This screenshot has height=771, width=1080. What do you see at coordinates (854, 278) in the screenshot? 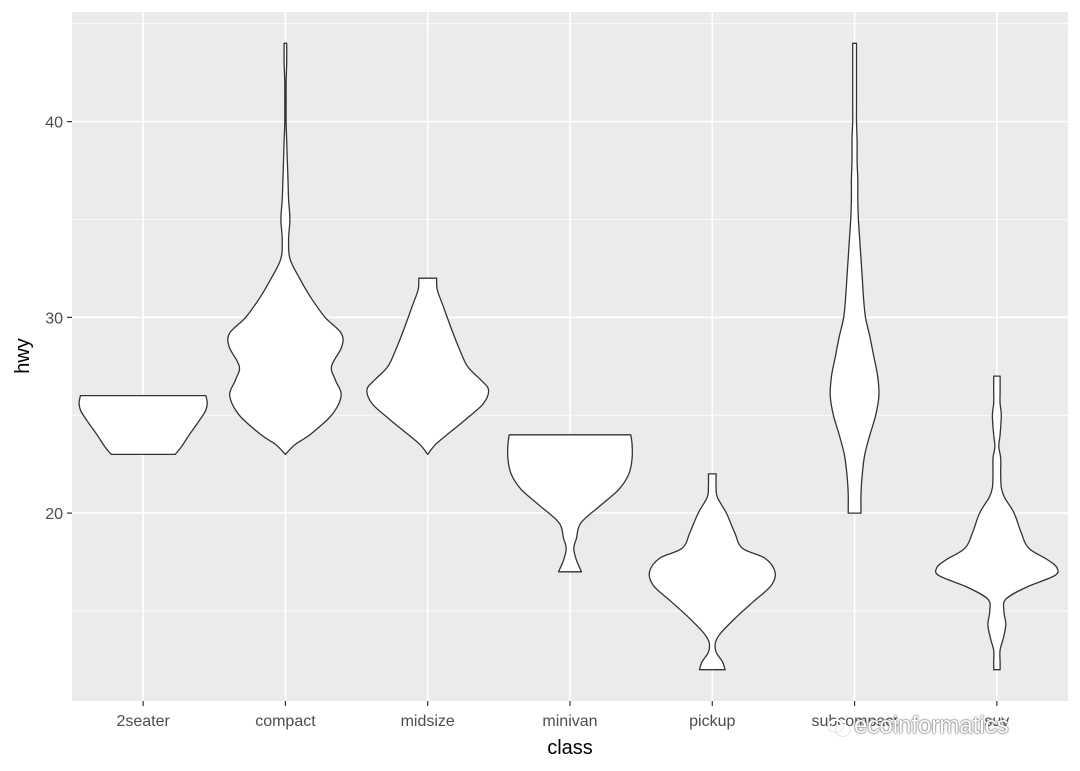
I see `violin-subcompact` at bounding box center [854, 278].